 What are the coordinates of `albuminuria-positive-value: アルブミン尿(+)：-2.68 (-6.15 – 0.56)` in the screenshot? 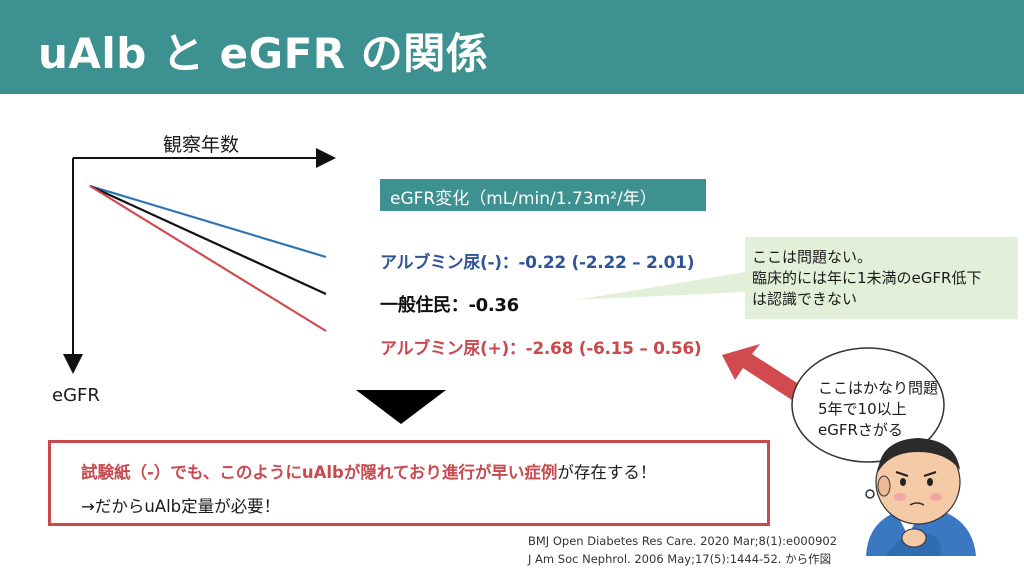 It's located at (541, 349).